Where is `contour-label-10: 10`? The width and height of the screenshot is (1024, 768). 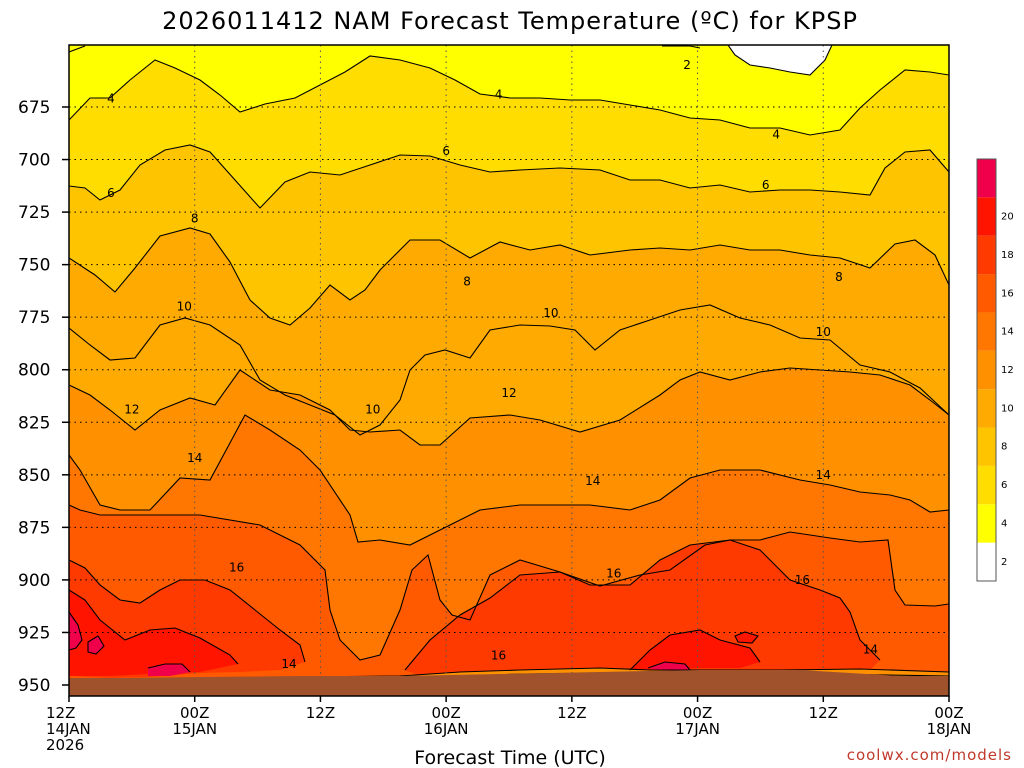 contour-label-10: 10 is located at coordinates (184, 307).